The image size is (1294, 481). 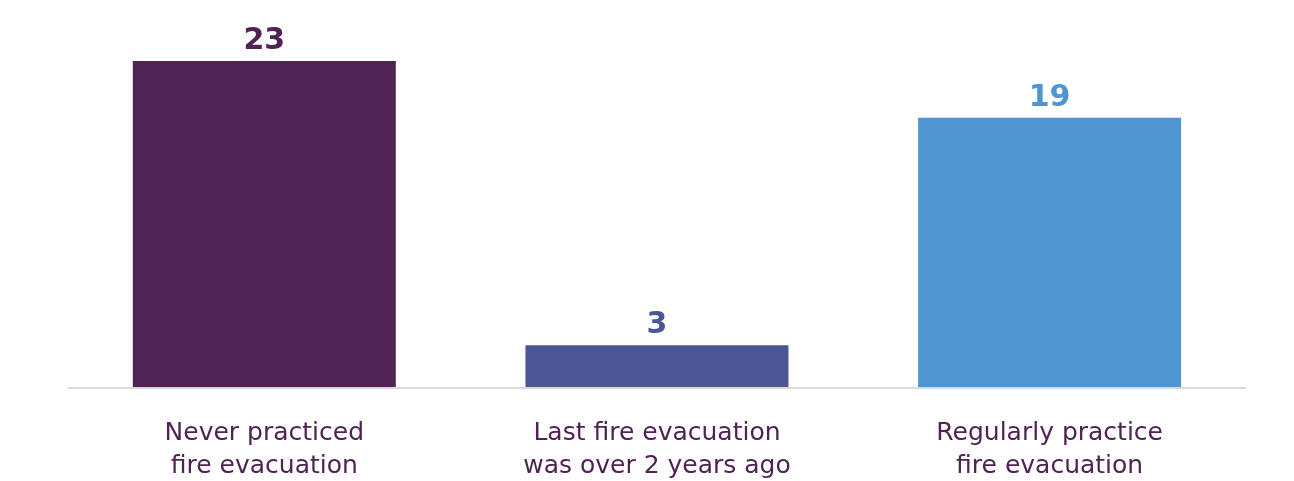 What do you see at coordinates (1049, 448) in the screenshot?
I see `x-tick-label: Regularly practice fire evacuation` at bounding box center [1049, 448].